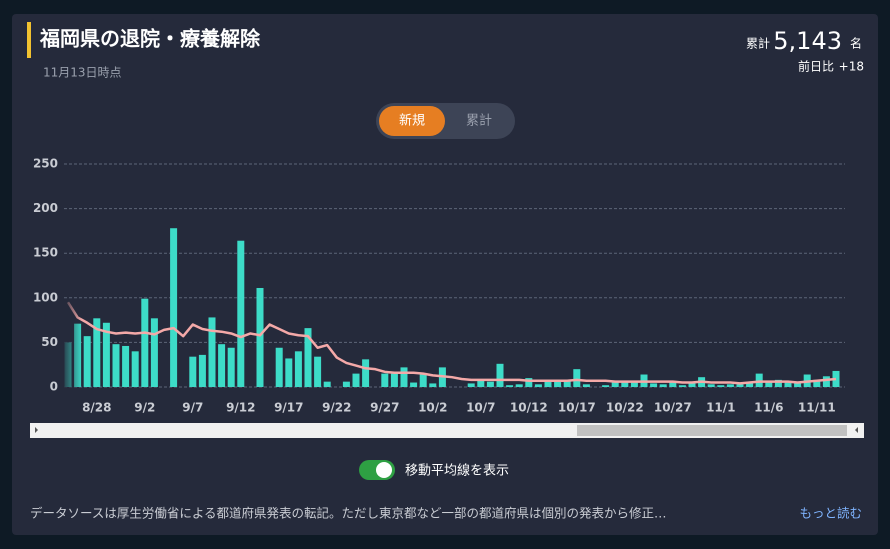  What do you see at coordinates (758, 43) in the screenshot?
I see `total-label: 累計` at bounding box center [758, 43].